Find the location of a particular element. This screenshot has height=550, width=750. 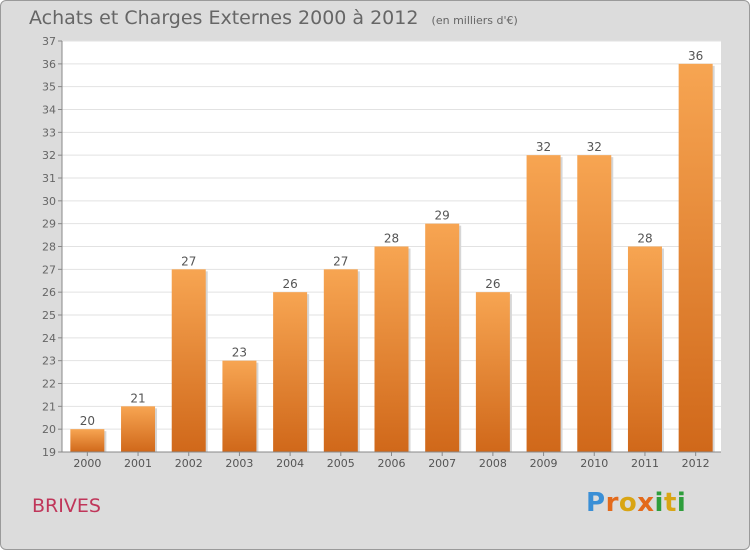

y-tick-label: 24 is located at coordinates (49, 338).